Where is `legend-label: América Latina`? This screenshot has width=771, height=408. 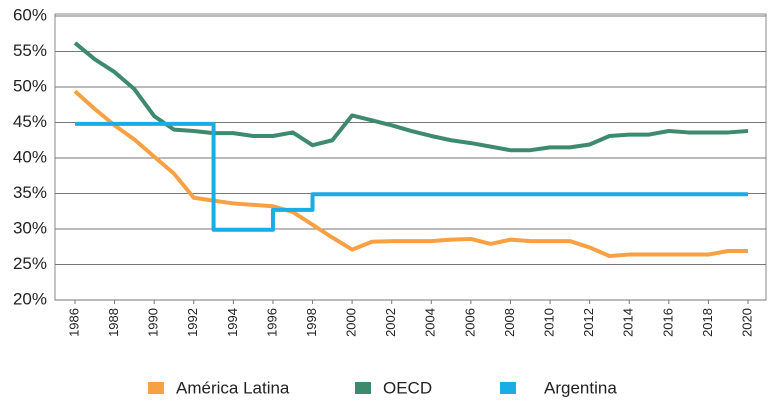 legend-label: América Latina is located at coordinates (233, 387).